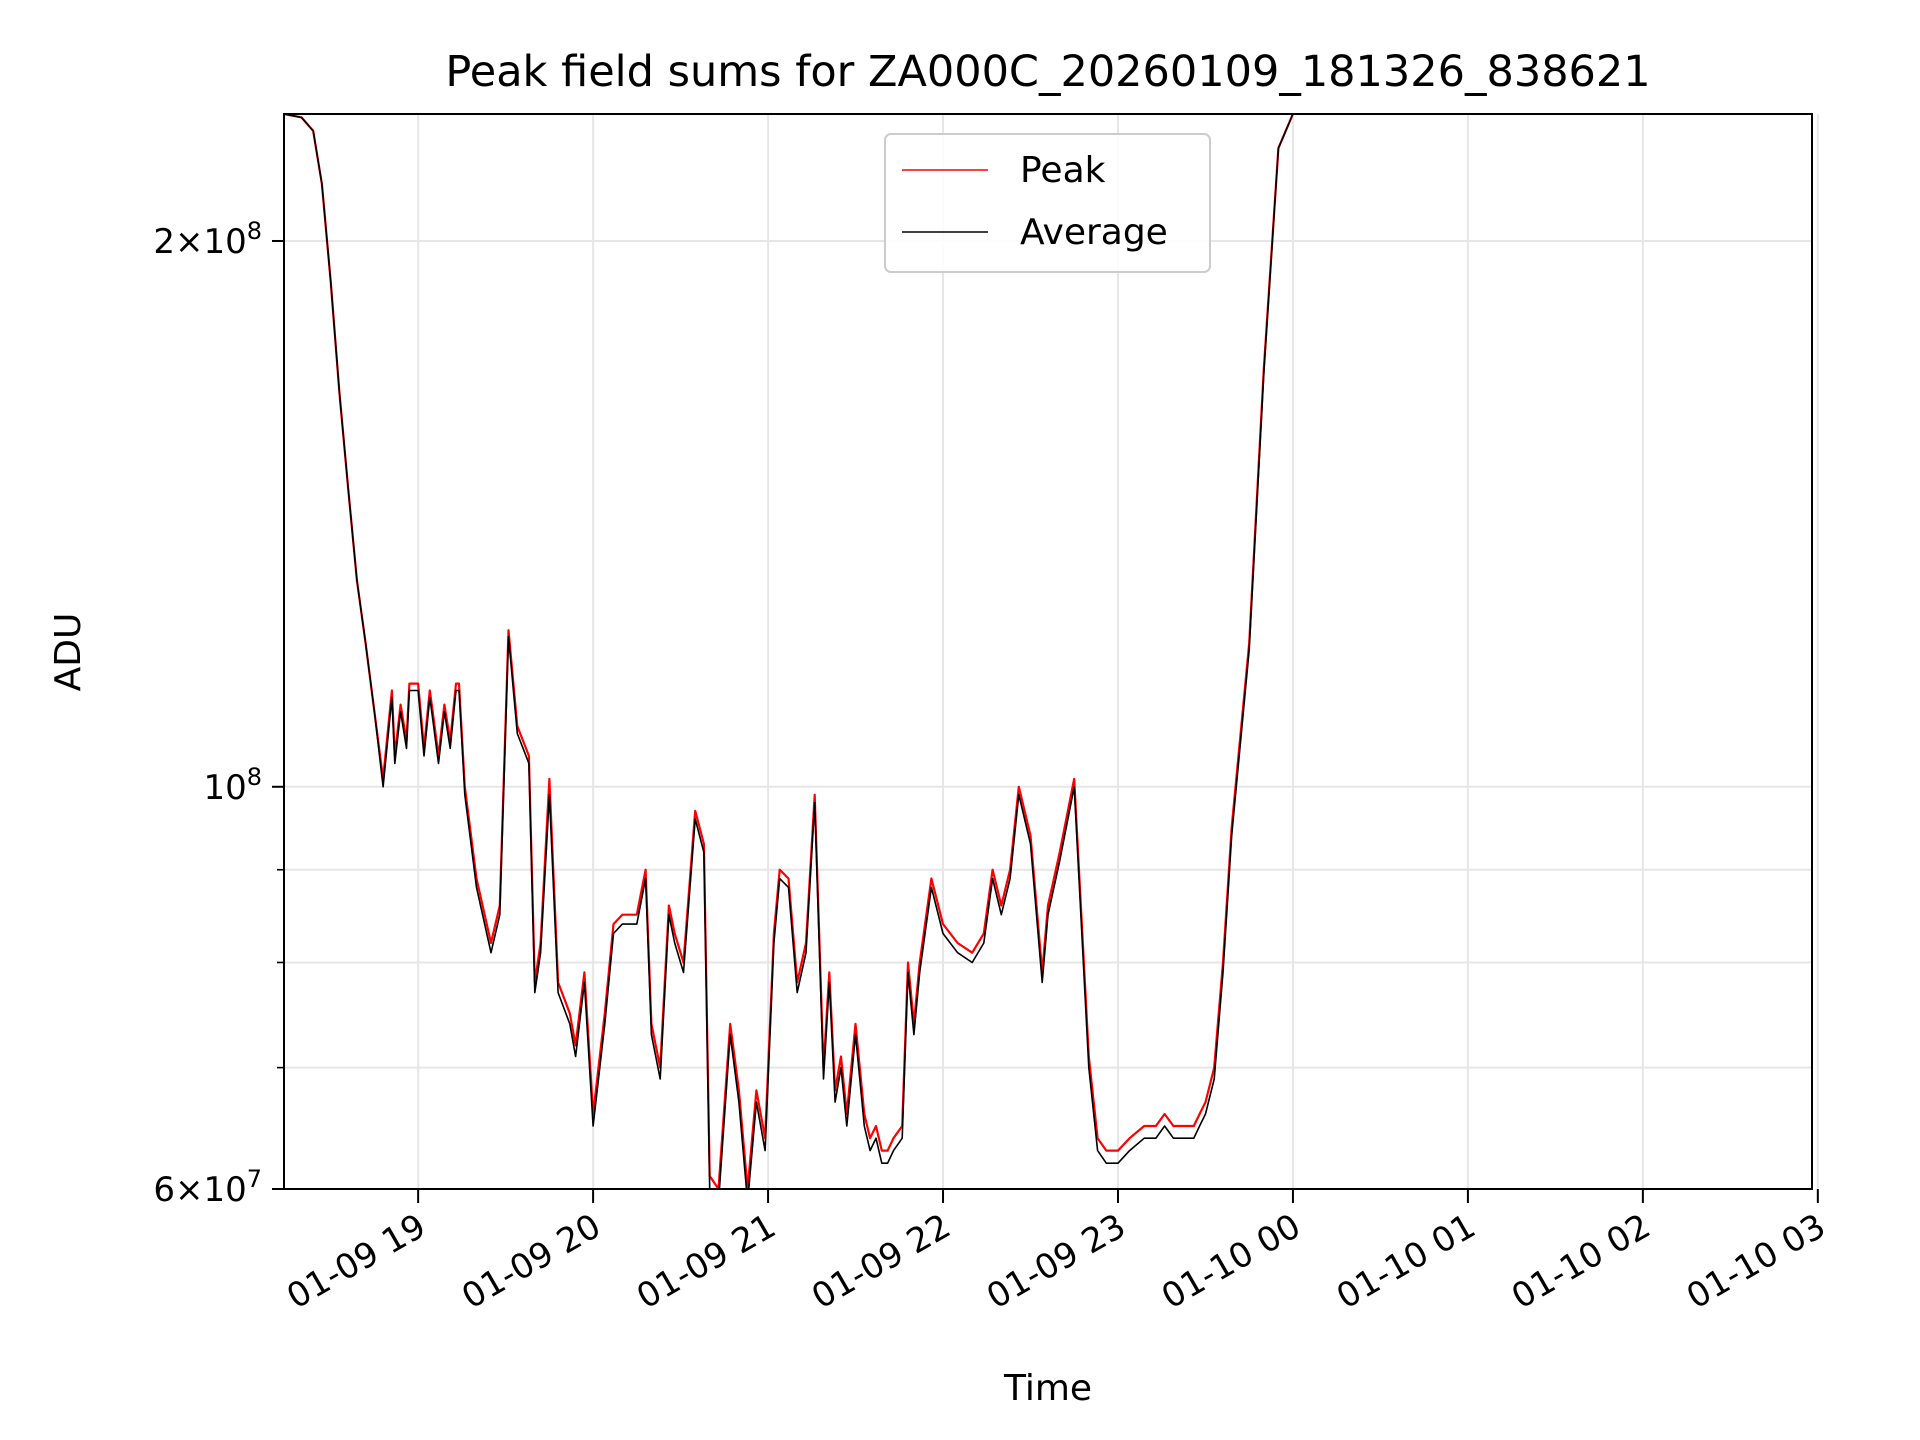 Image resolution: width=1920 pixels, height=1440 pixels. What do you see at coordinates (207, 239) in the screenshot?
I see `y-tick-label: 2×108` at bounding box center [207, 239].